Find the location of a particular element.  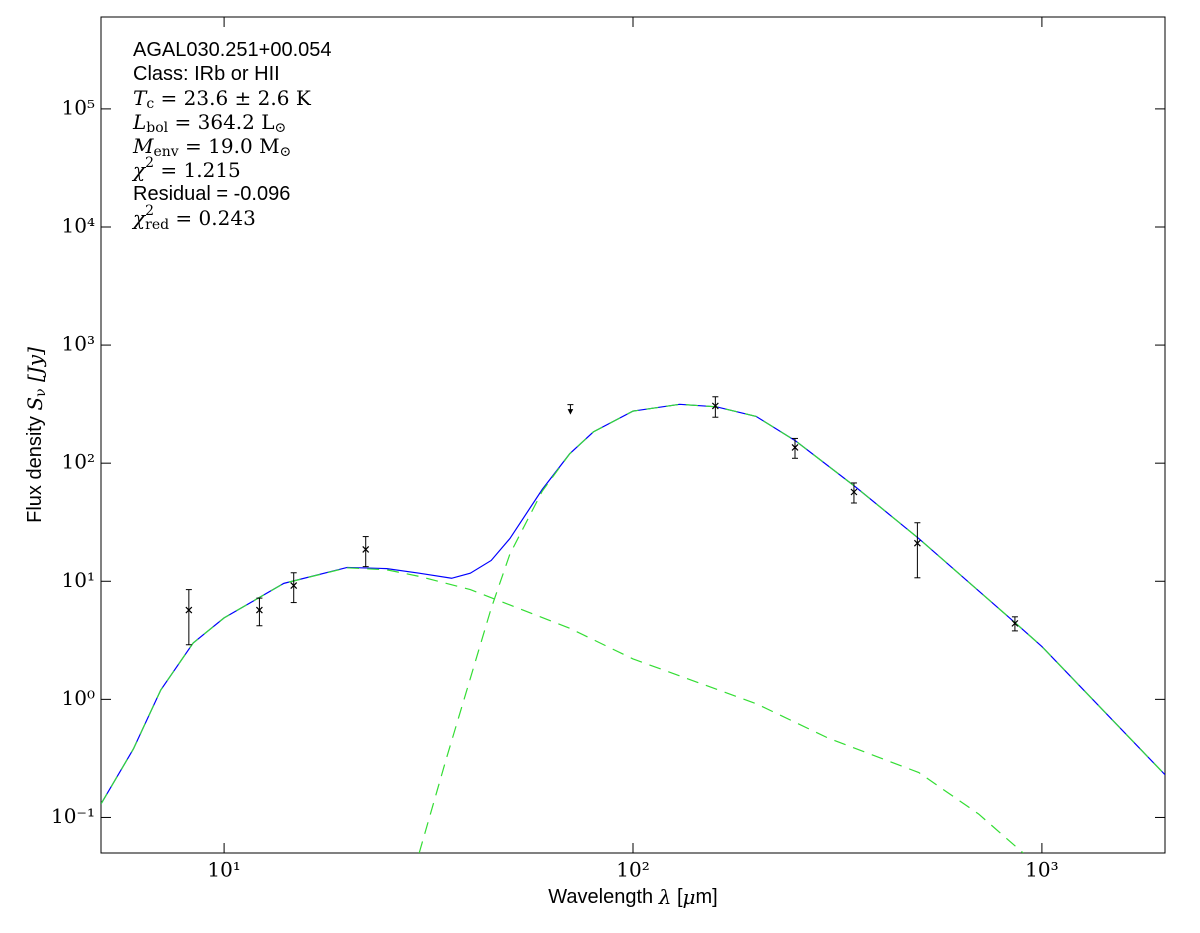

text-part: [ is located at coordinates (677, 897).